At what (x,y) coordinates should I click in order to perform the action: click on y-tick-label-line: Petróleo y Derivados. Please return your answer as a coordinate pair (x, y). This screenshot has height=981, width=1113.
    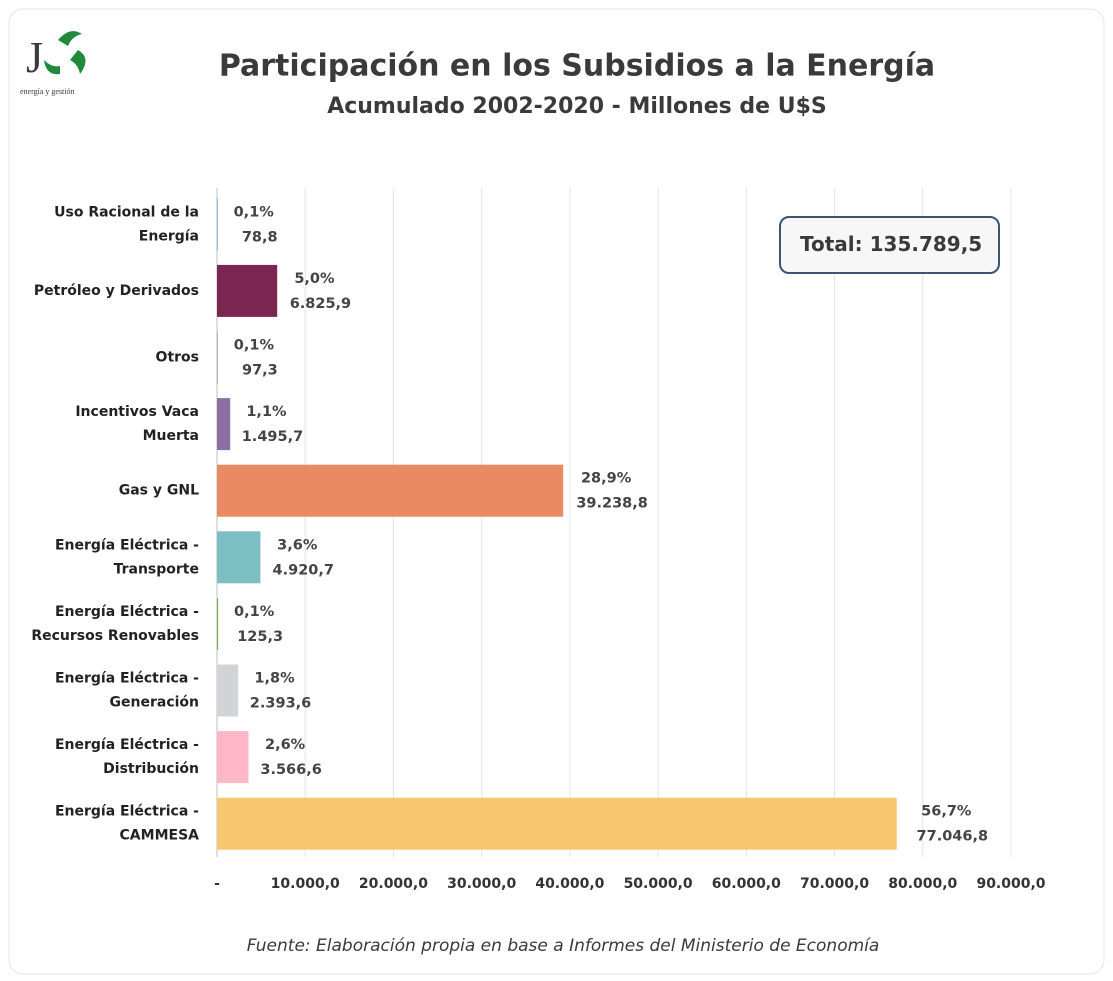
    Looking at the image, I should click on (116, 291).